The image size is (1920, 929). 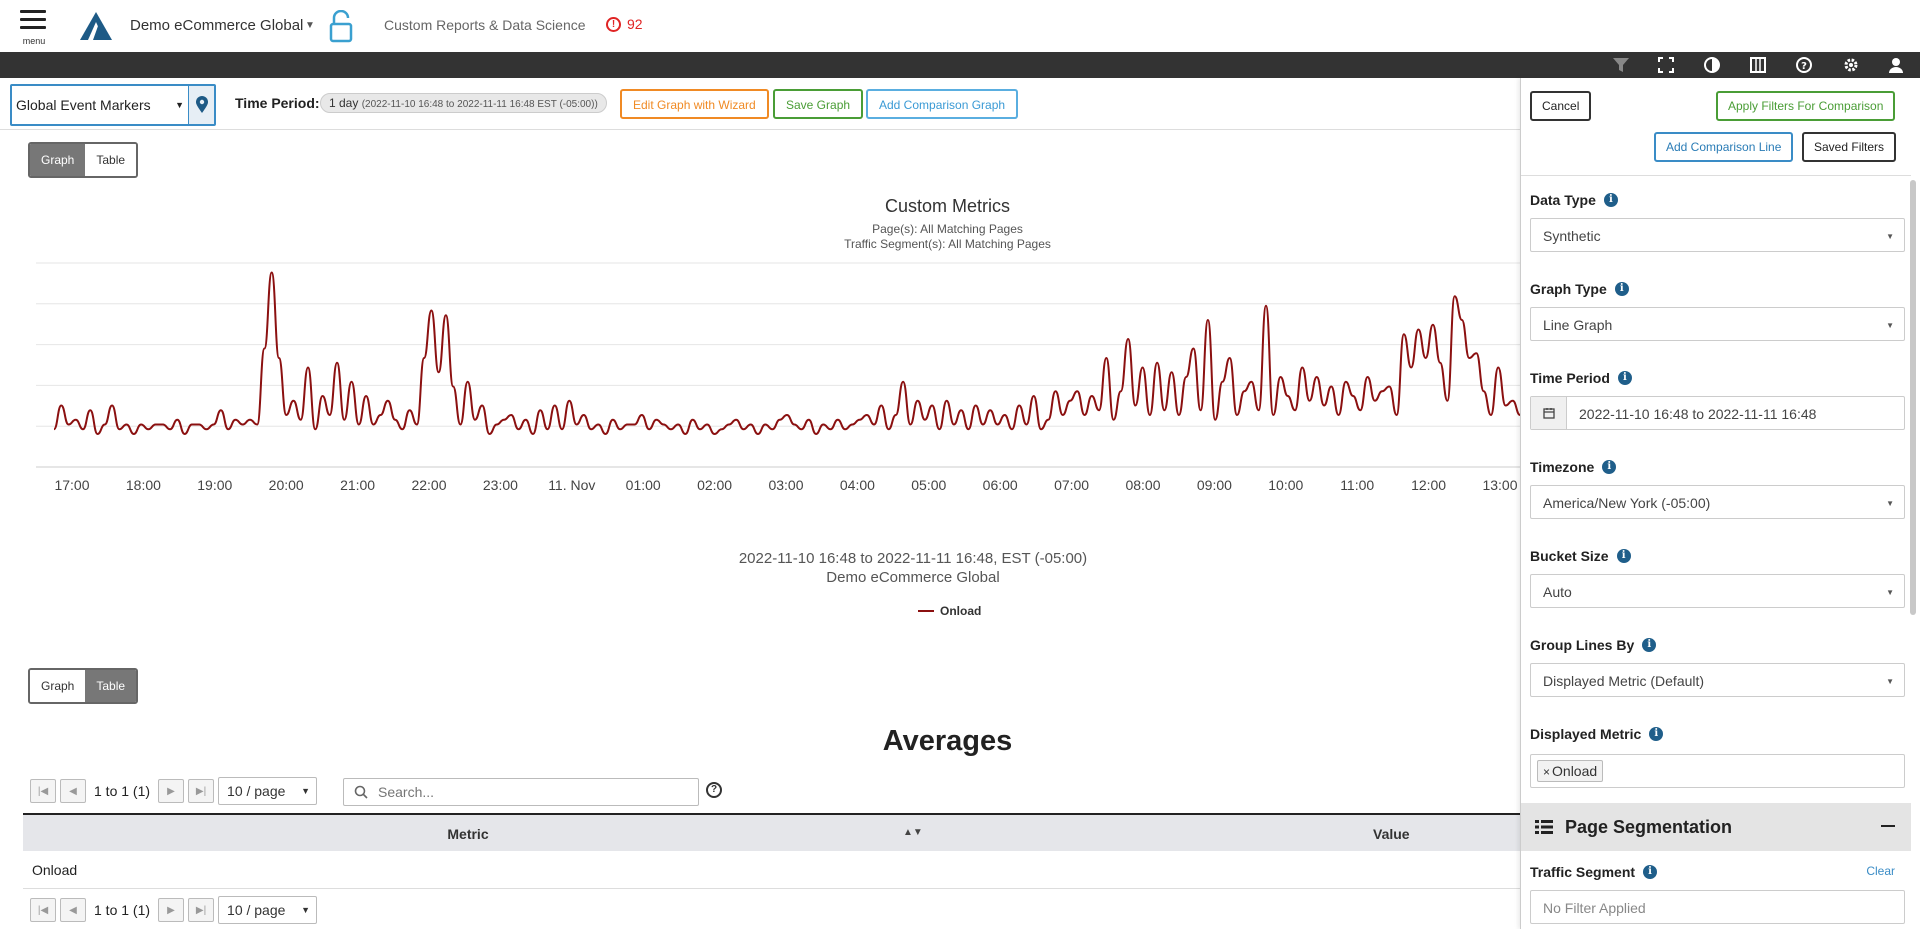 I want to click on x-tick-label: 08:00, so click(x=1142, y=485).